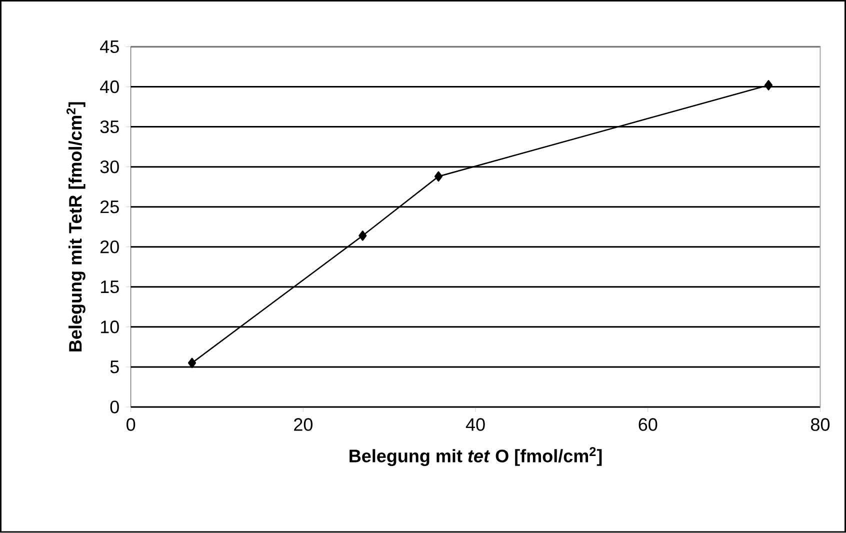  I want to click on y-axis-title: Belegung mit TetR [fmol/cm$^{2}$], so click(76, 227).